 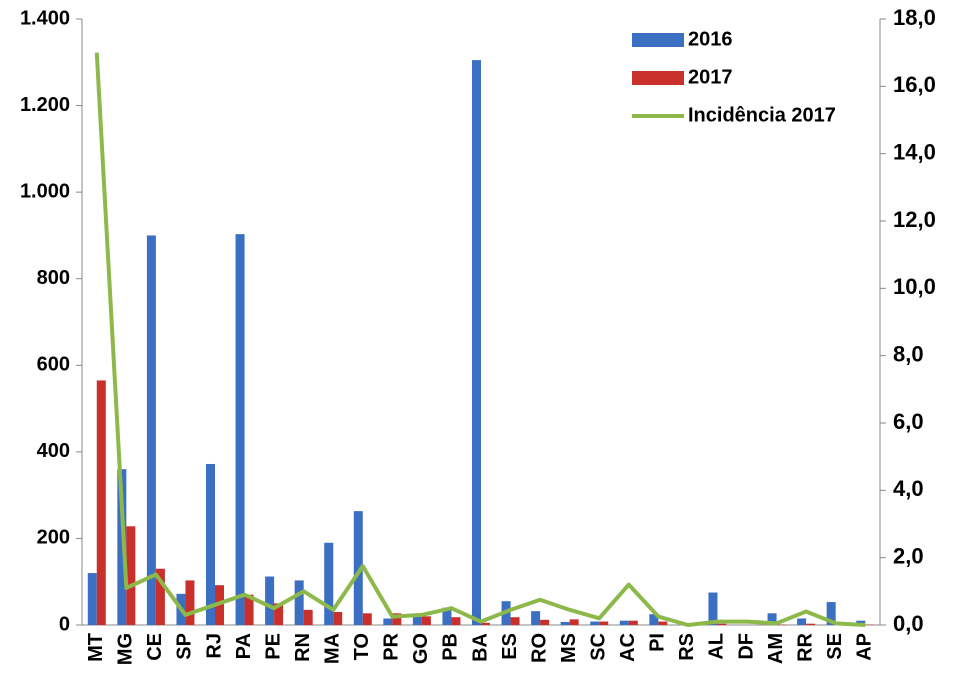 I want to click on x-tick-label: MT, so click(x=96, y=647).